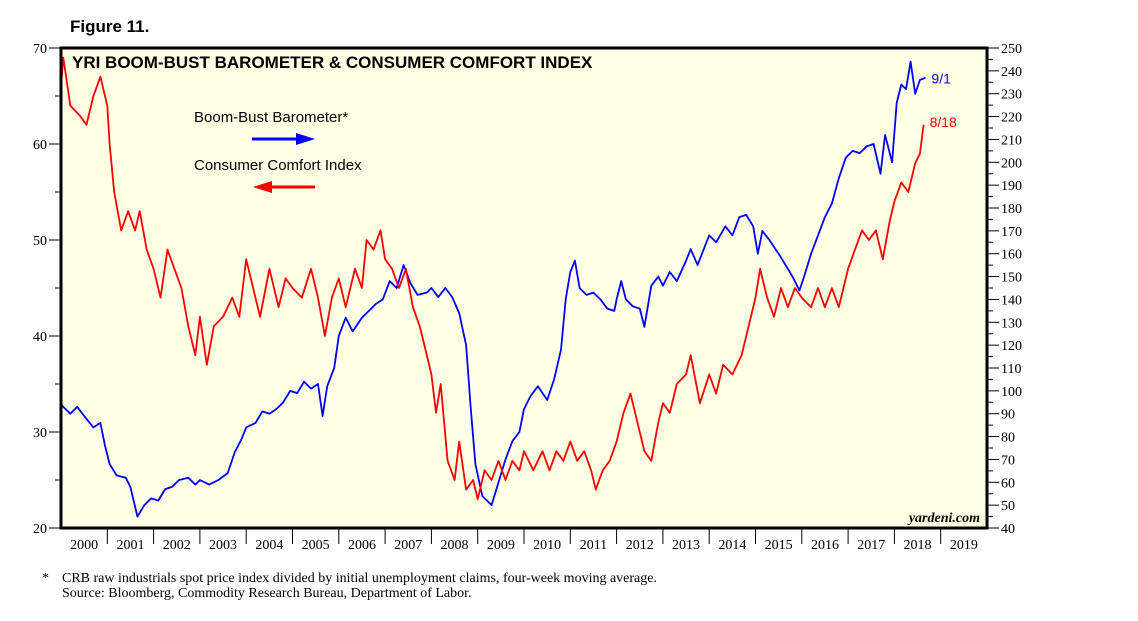  What do you see at coordinates (918, 545) in the screenshot?
I see `x-axis-tick-label: 2018` at bounding box center [918, 545].